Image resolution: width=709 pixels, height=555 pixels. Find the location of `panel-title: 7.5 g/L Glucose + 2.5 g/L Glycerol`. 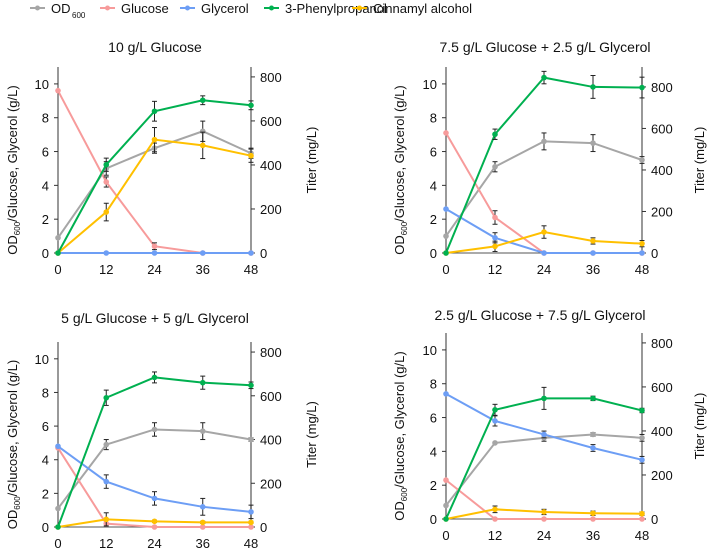

panel-title: 7.5 g/L Glucose + 2.5 g/L Glycerol is located at coordinates (544, 47).